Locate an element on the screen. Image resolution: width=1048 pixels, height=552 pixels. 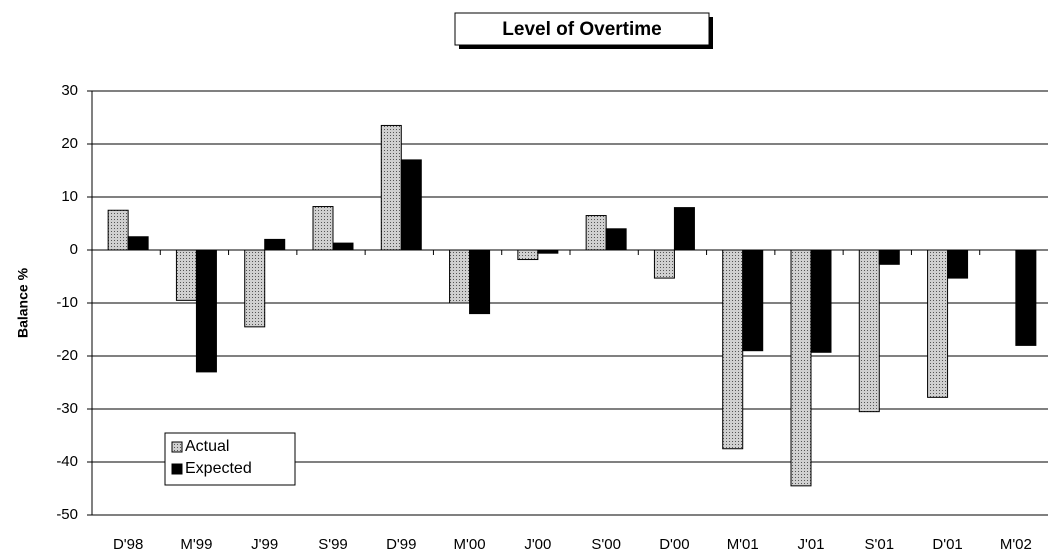
y-tick-label: 10 is located at coordinates (69, 196).